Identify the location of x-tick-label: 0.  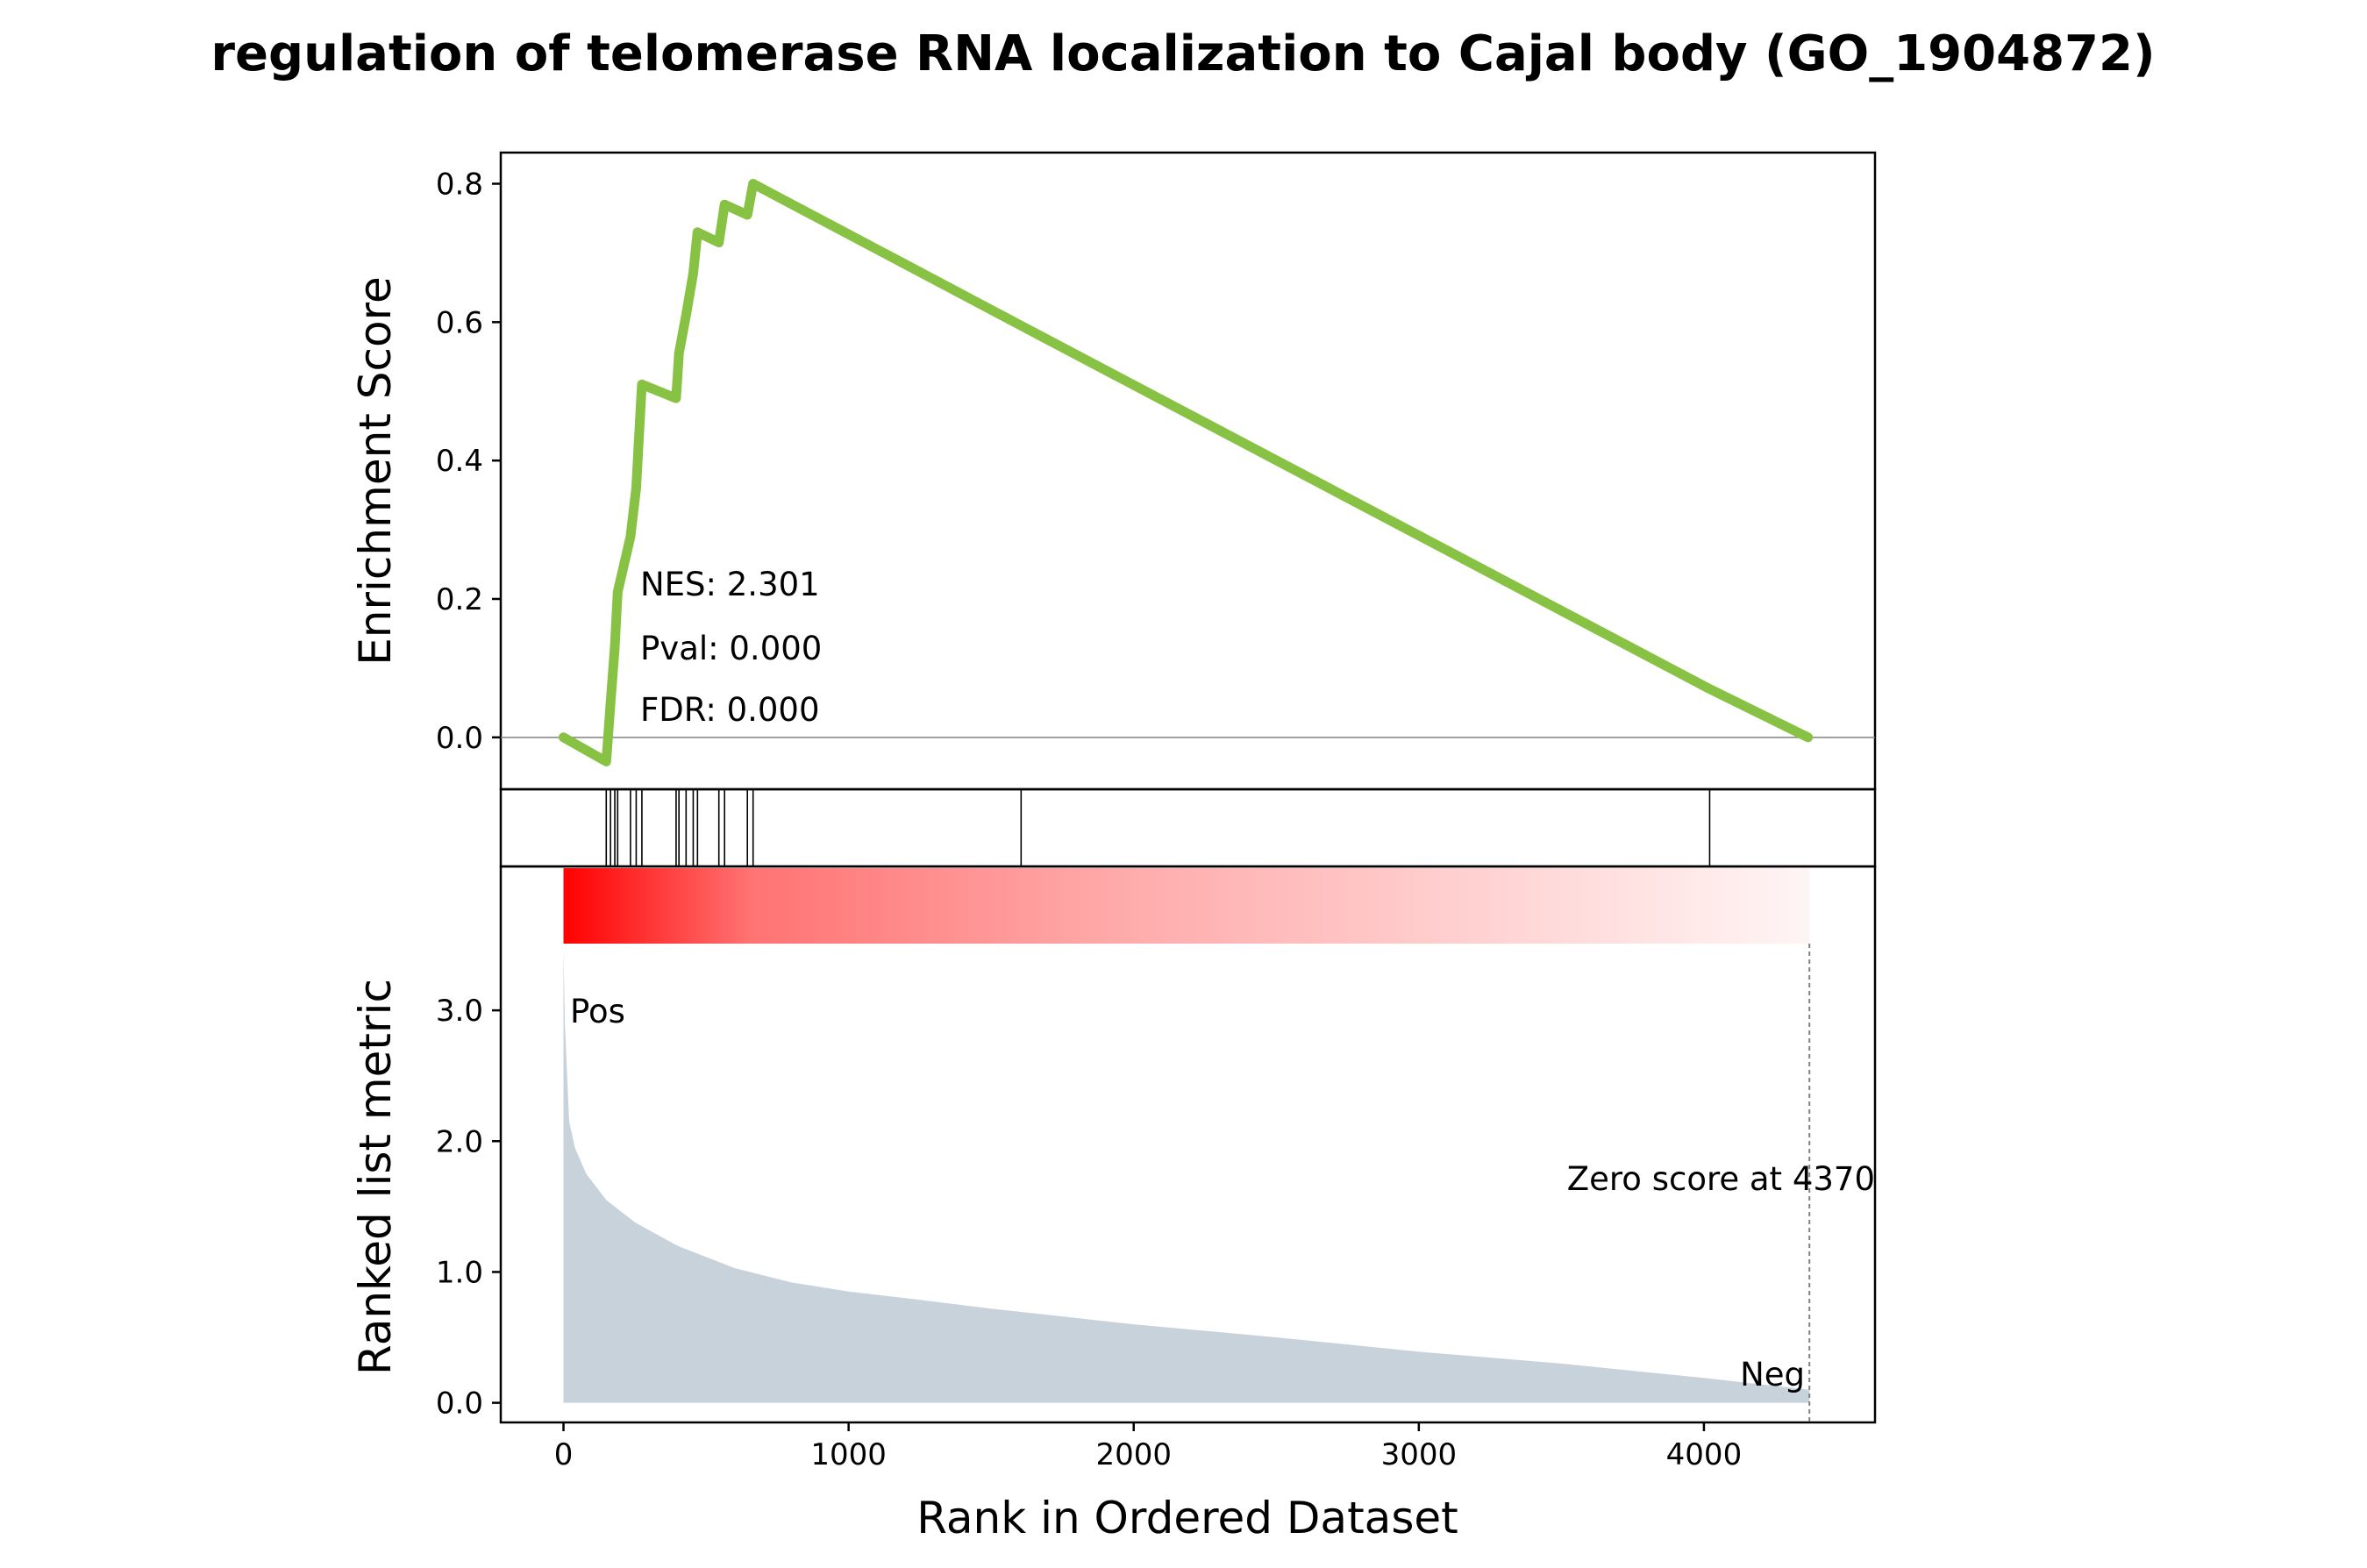
(564, 1455).